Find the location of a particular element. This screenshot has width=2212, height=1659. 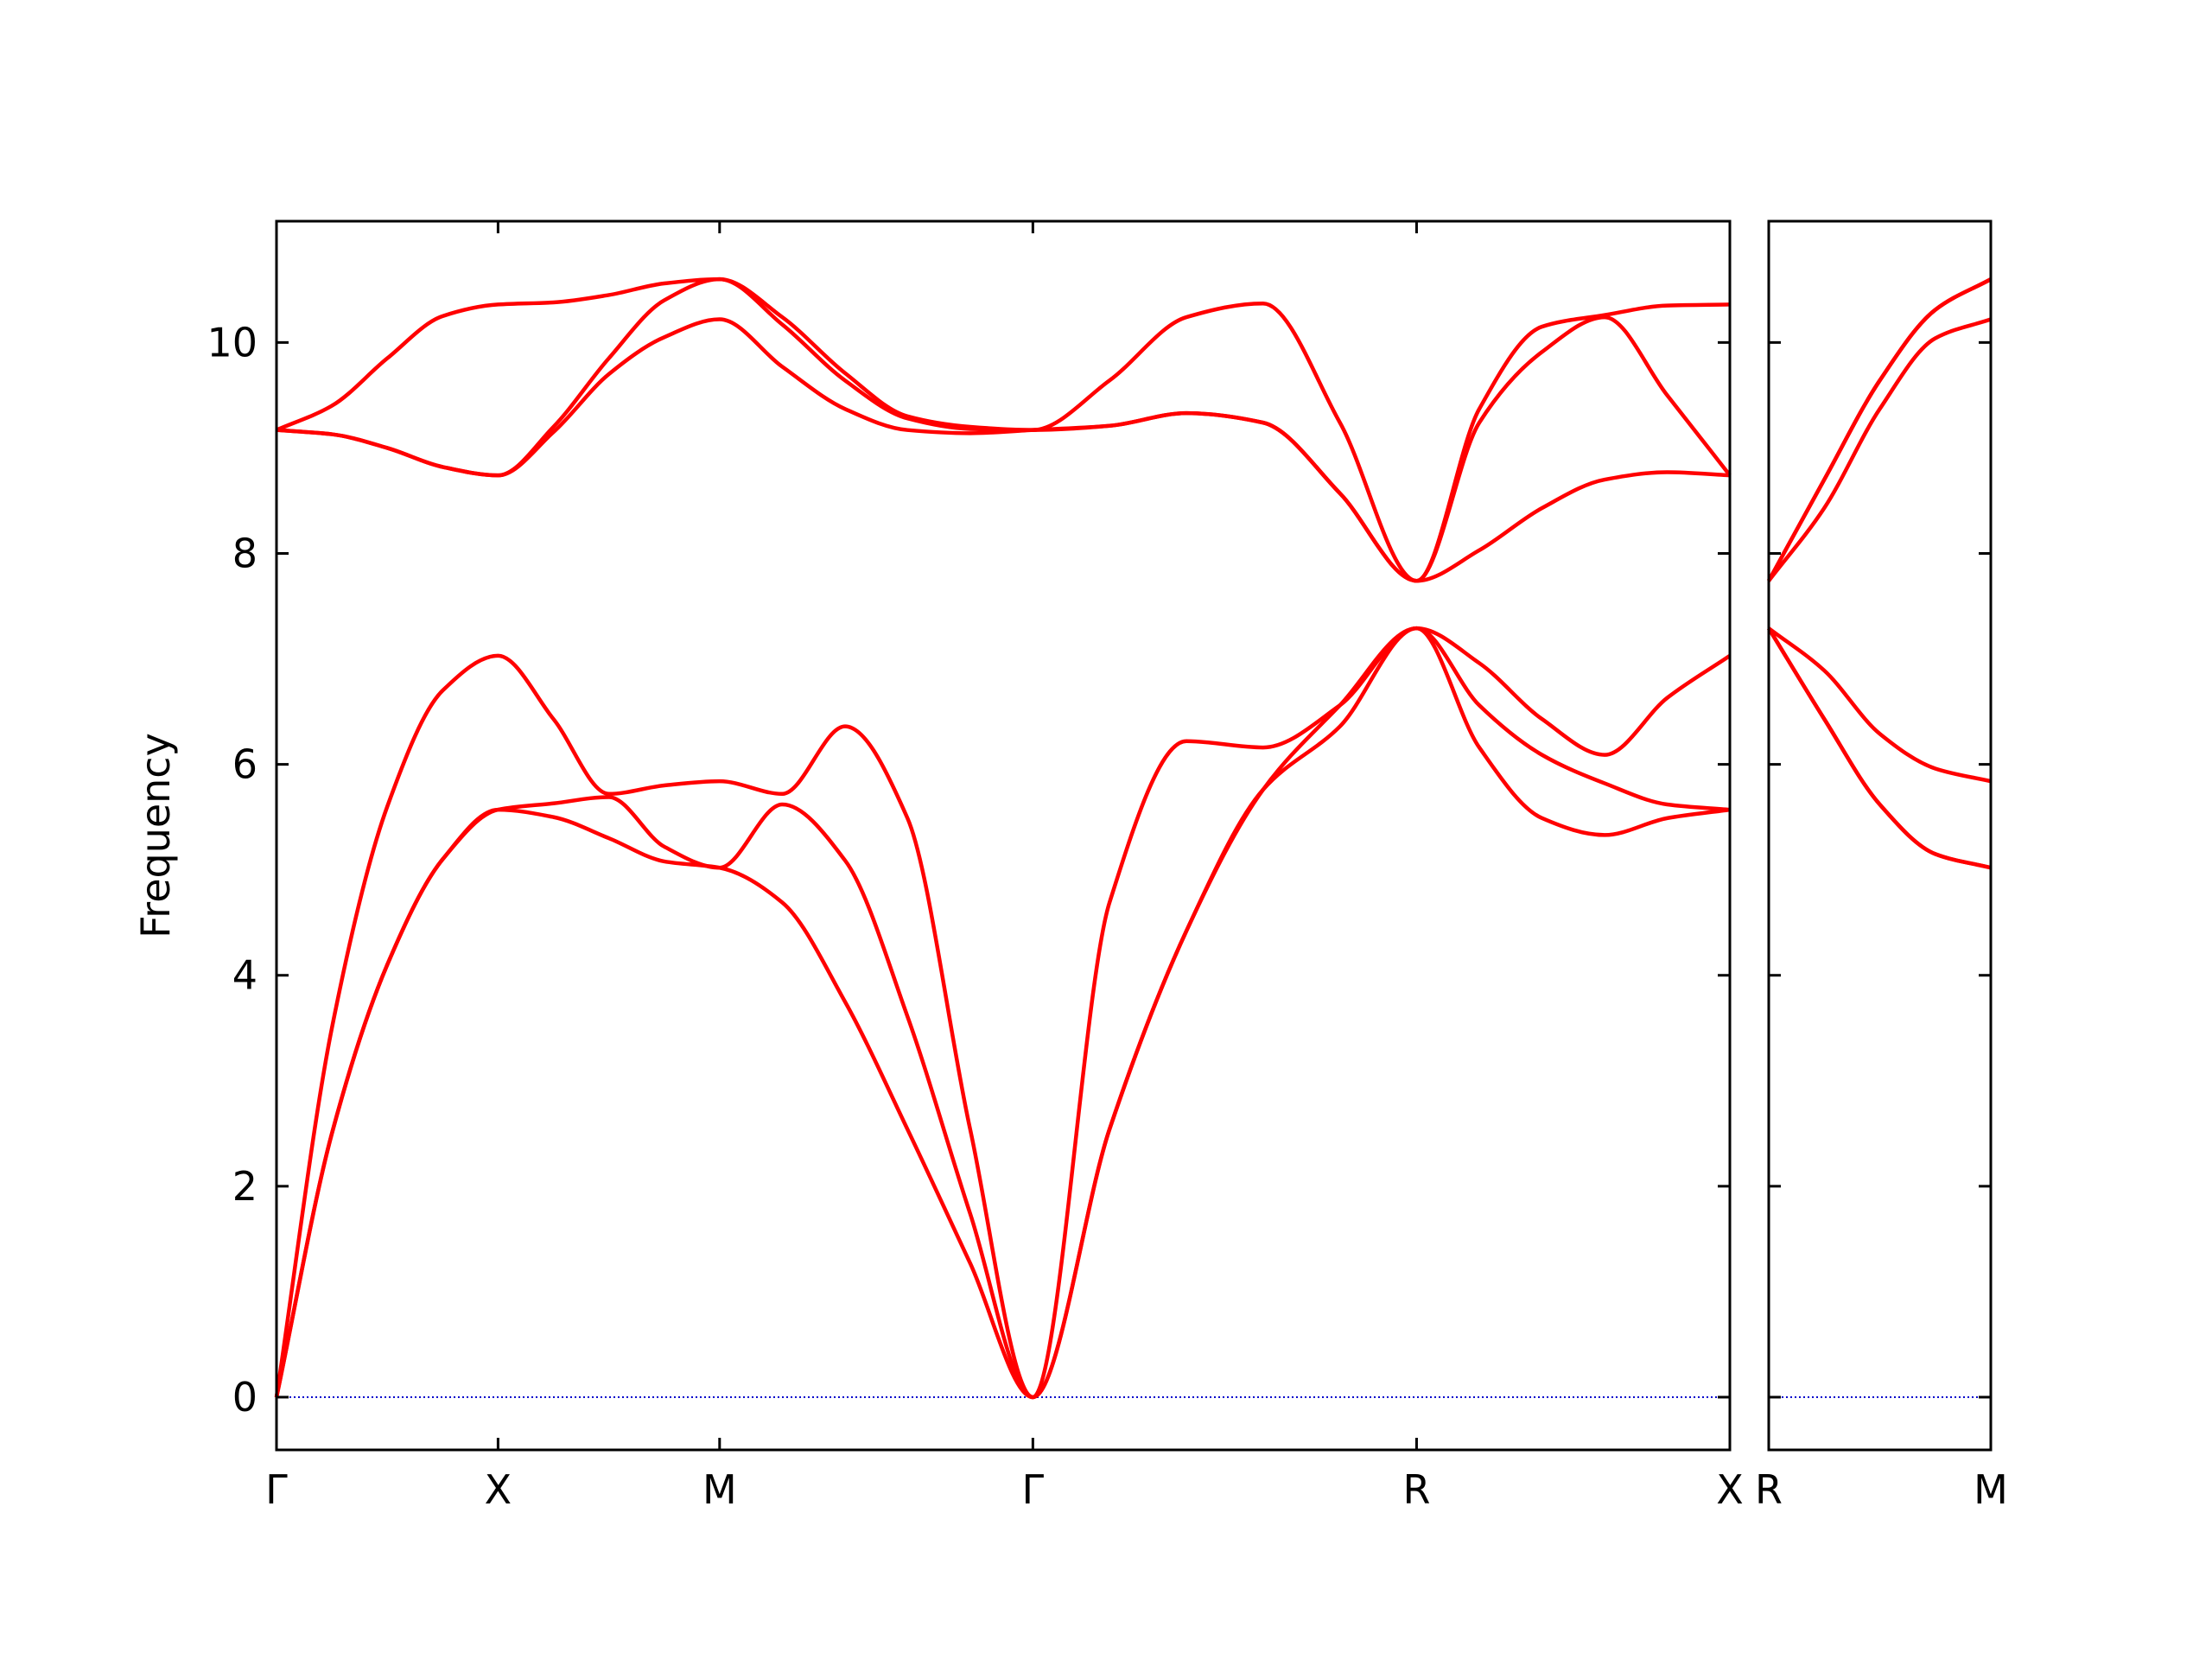

y-tick-label: 0 is located at coordinates (244, 1397).